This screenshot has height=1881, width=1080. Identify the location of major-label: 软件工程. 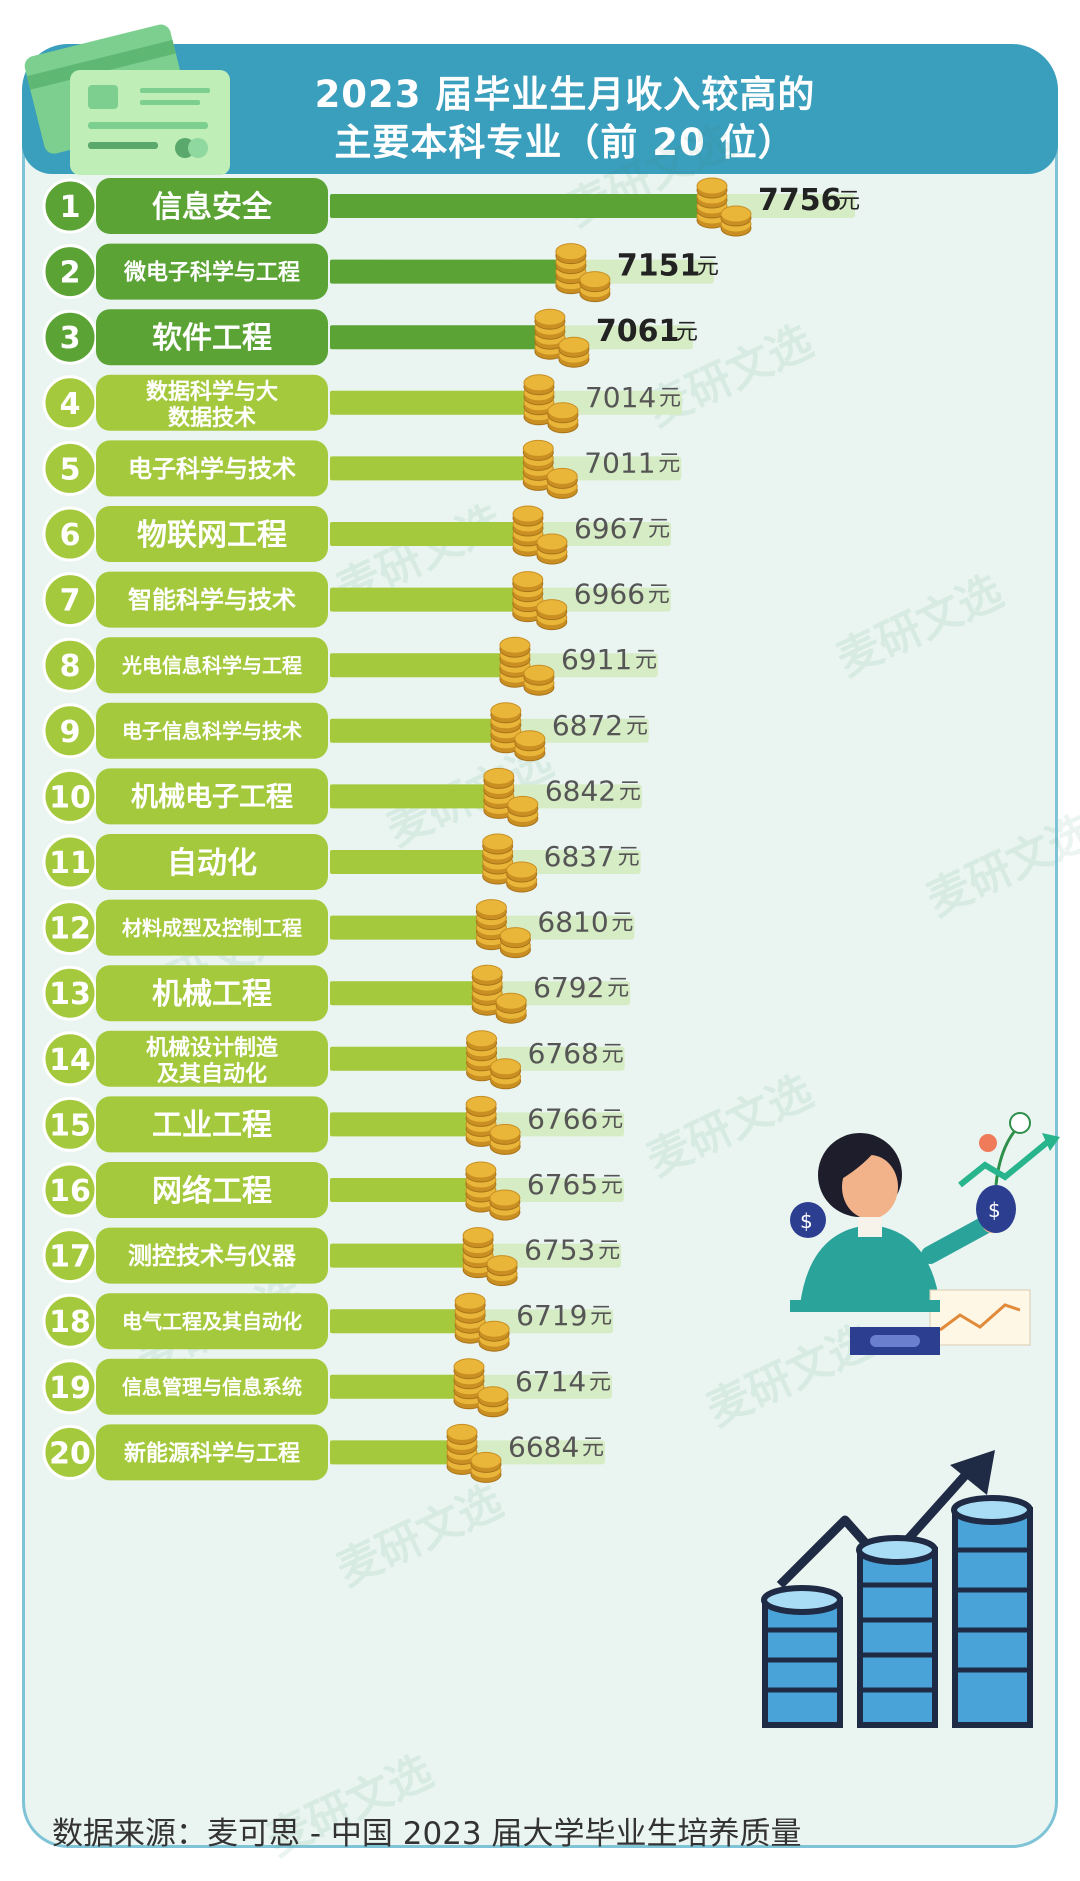
(212, 338).